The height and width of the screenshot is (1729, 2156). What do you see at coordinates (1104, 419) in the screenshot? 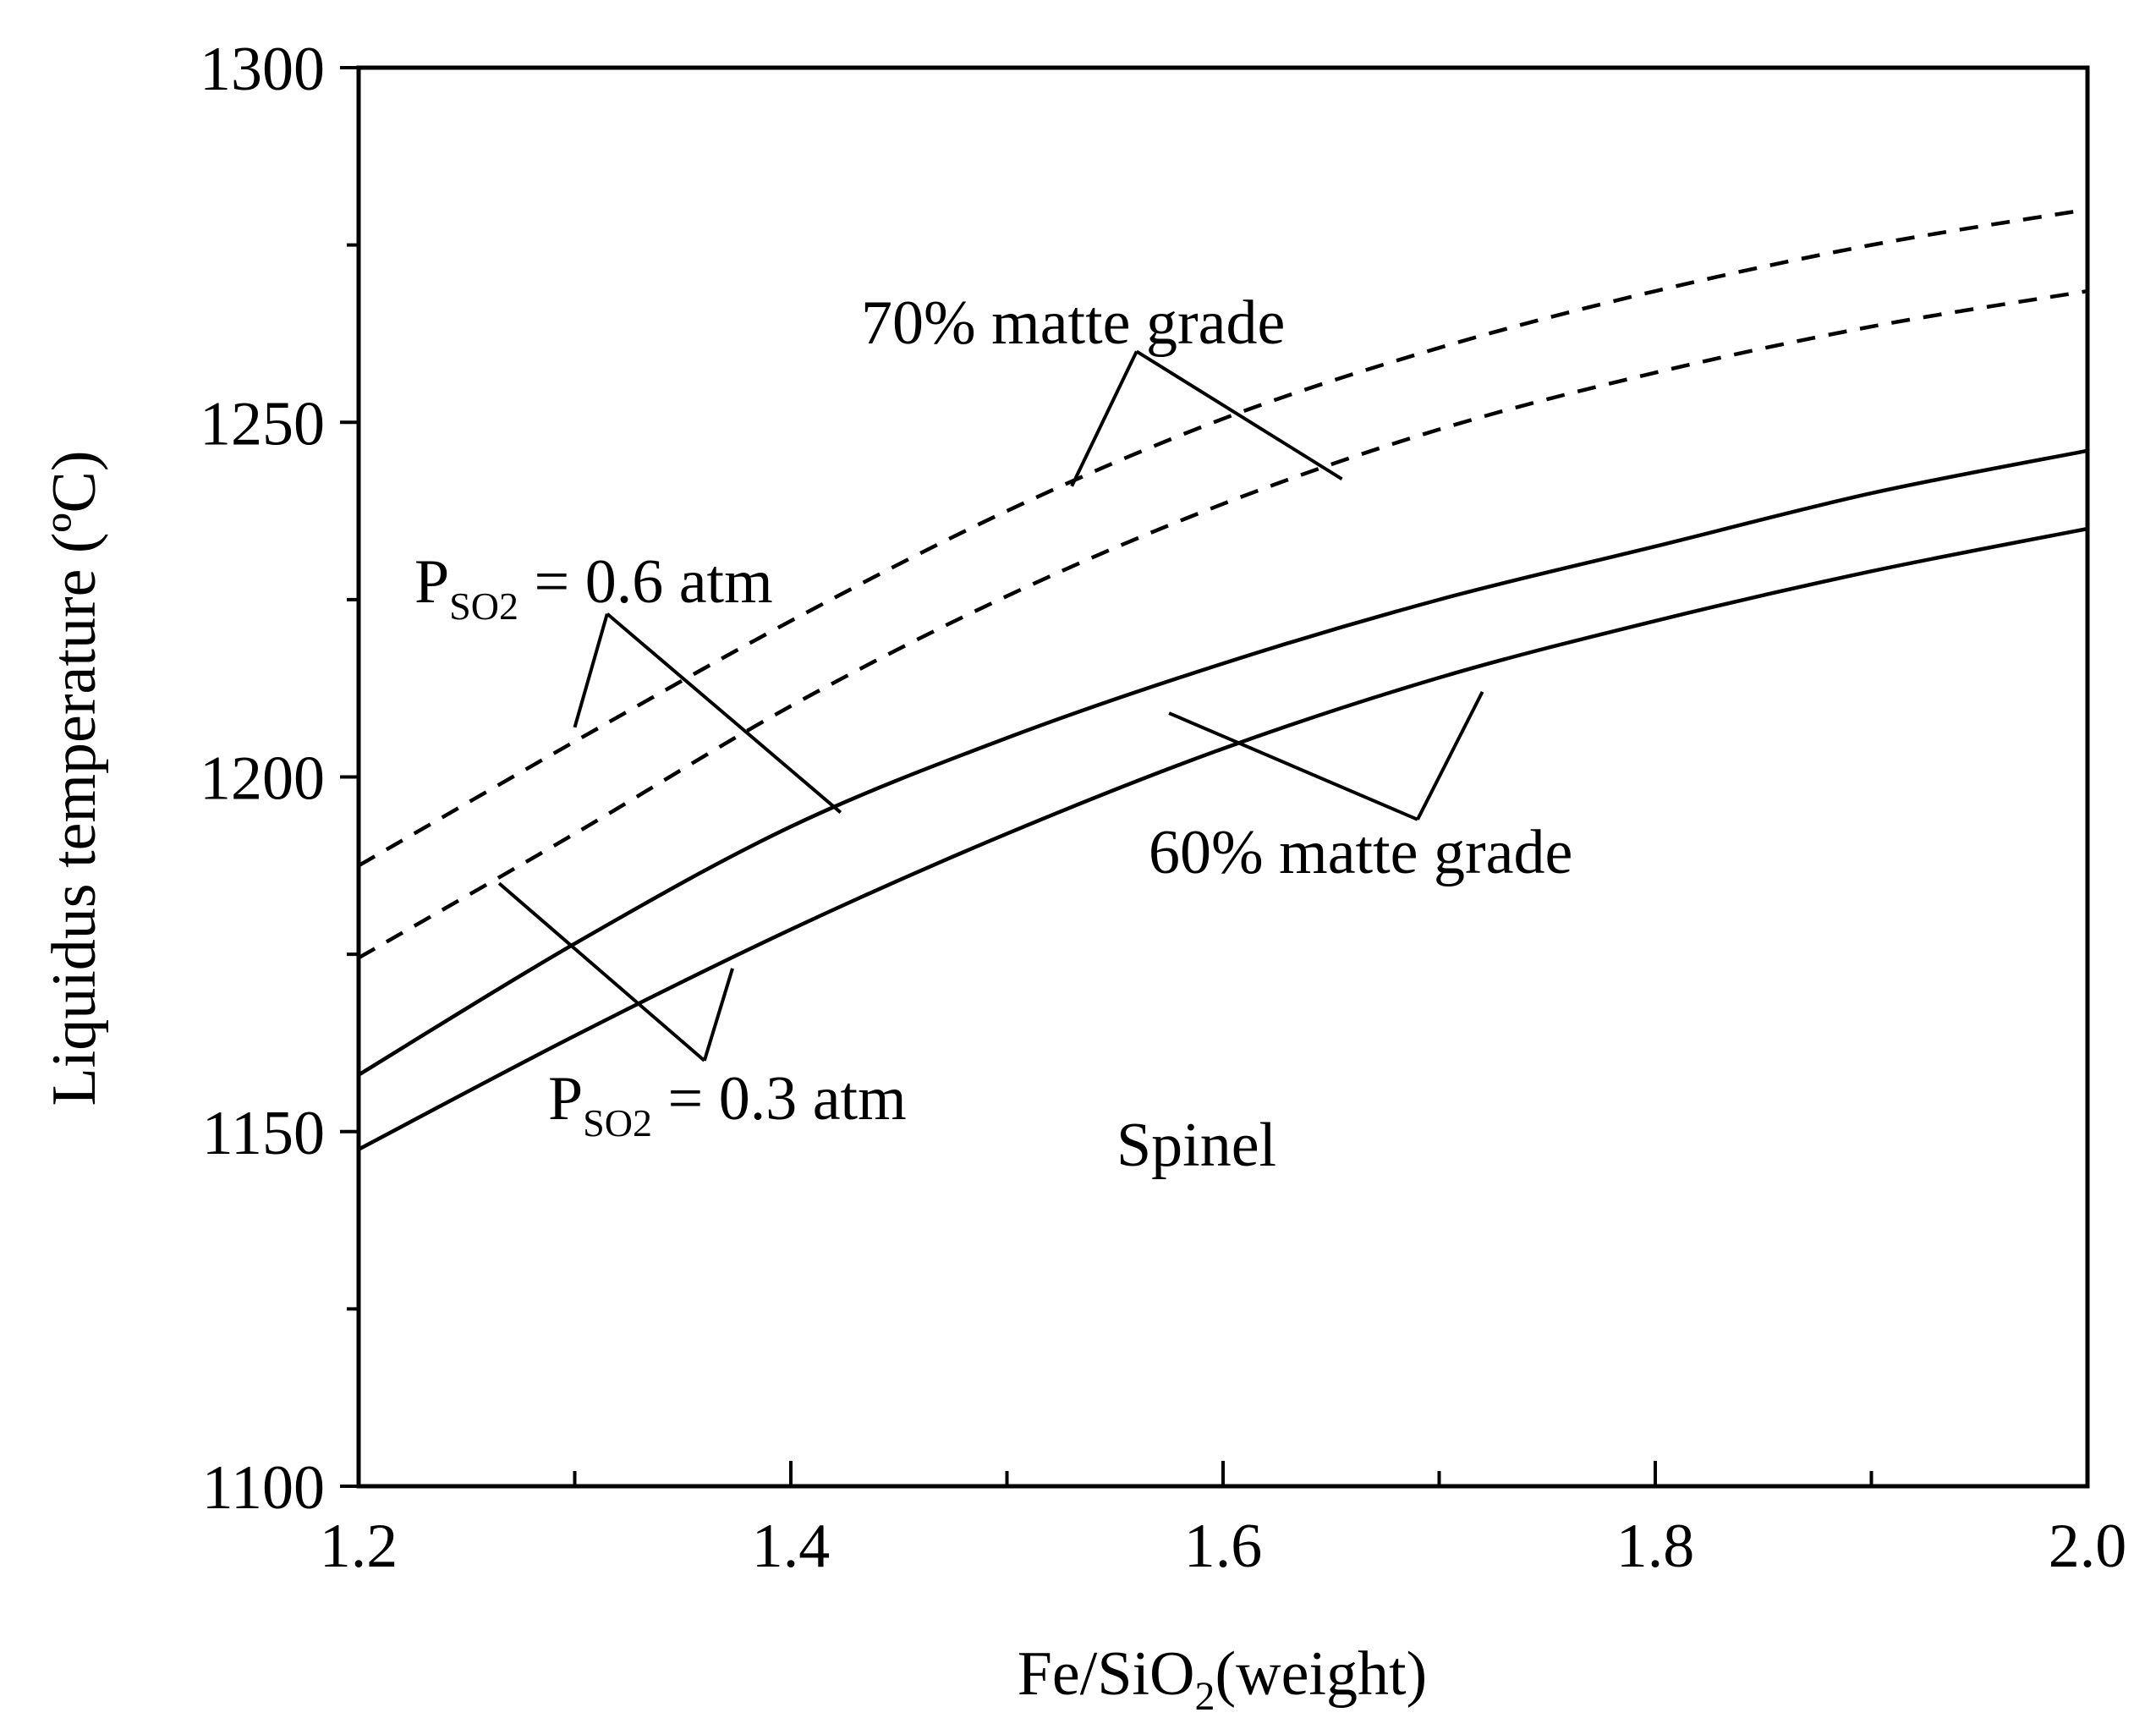
I see `leader-70-a` at bounding box center [1104, 419].